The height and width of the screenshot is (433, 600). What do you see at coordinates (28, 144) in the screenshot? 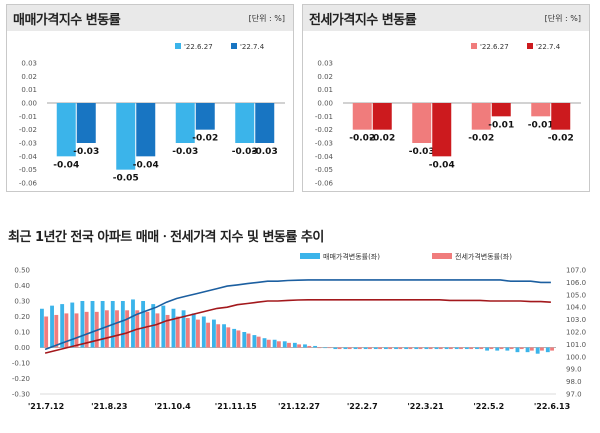
I see `sale-y-tick-label: -0.03` at bounding box center [28, 144].